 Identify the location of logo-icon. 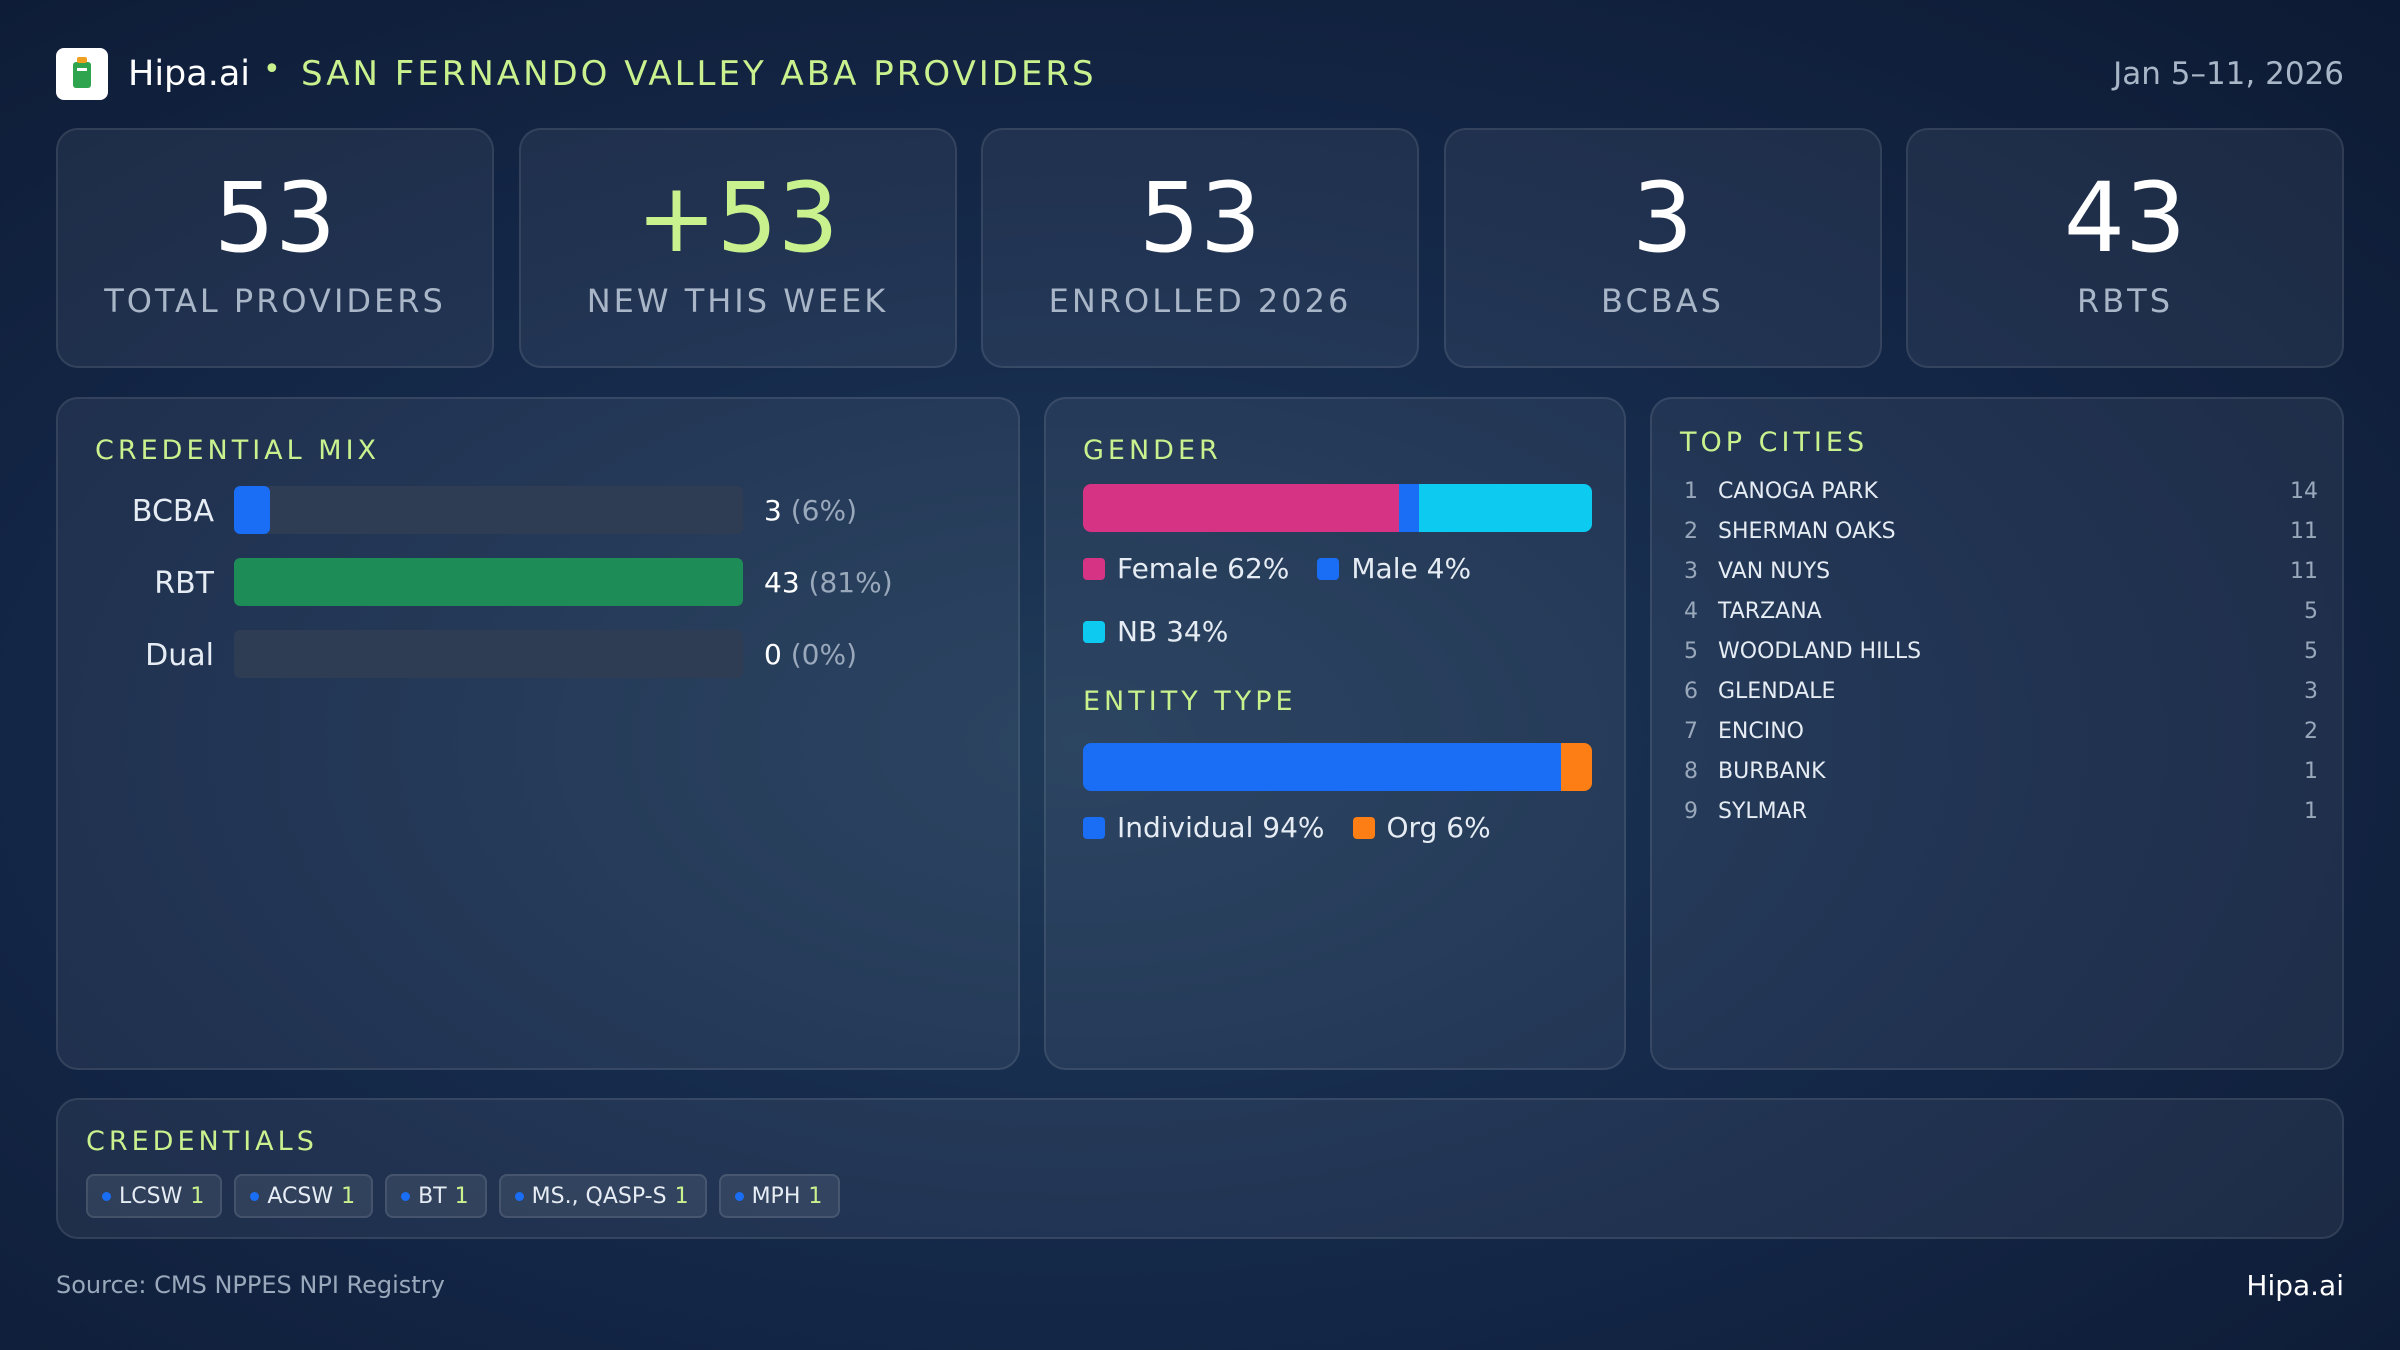
(82, 72).